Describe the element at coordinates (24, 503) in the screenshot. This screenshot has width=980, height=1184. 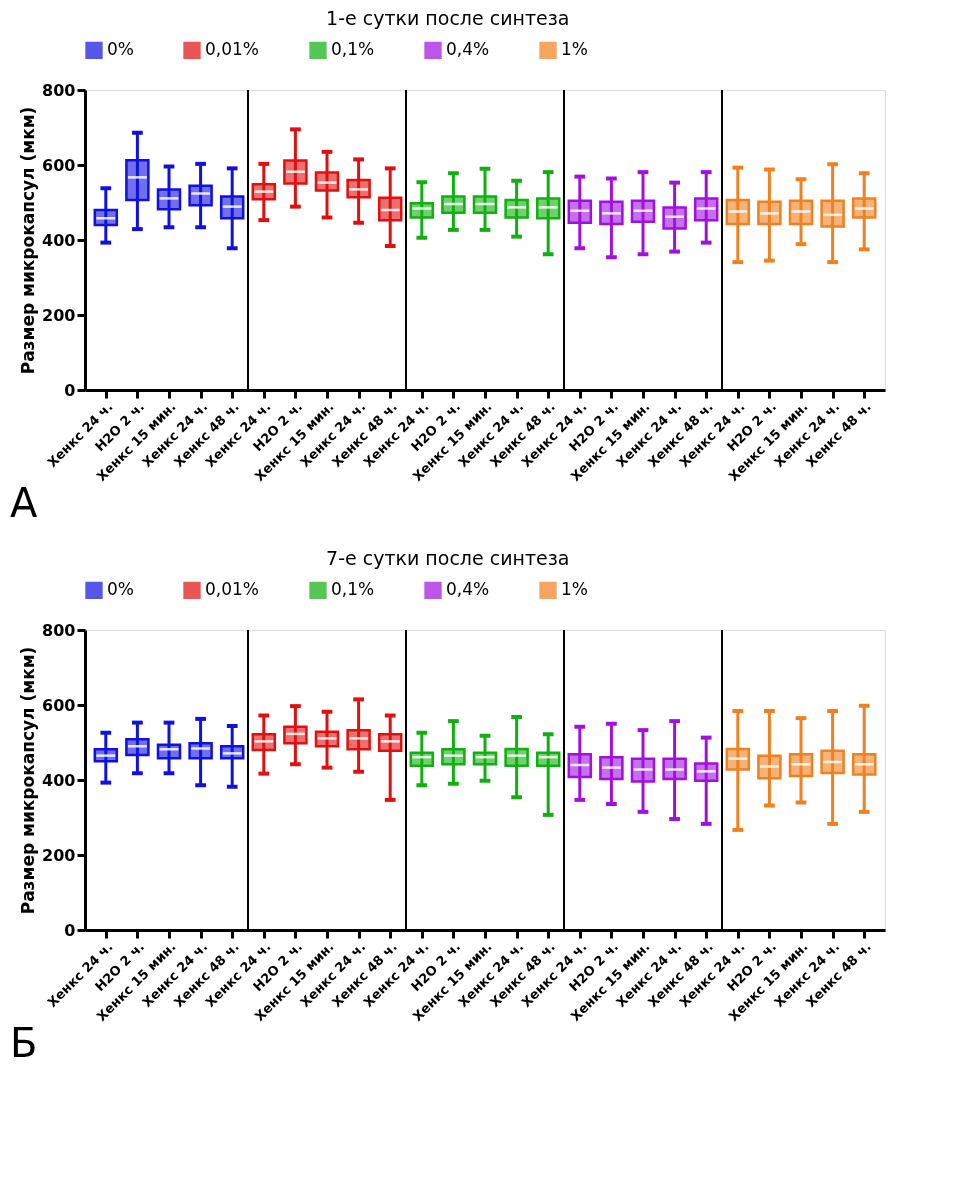
I see `text: А` at that location.